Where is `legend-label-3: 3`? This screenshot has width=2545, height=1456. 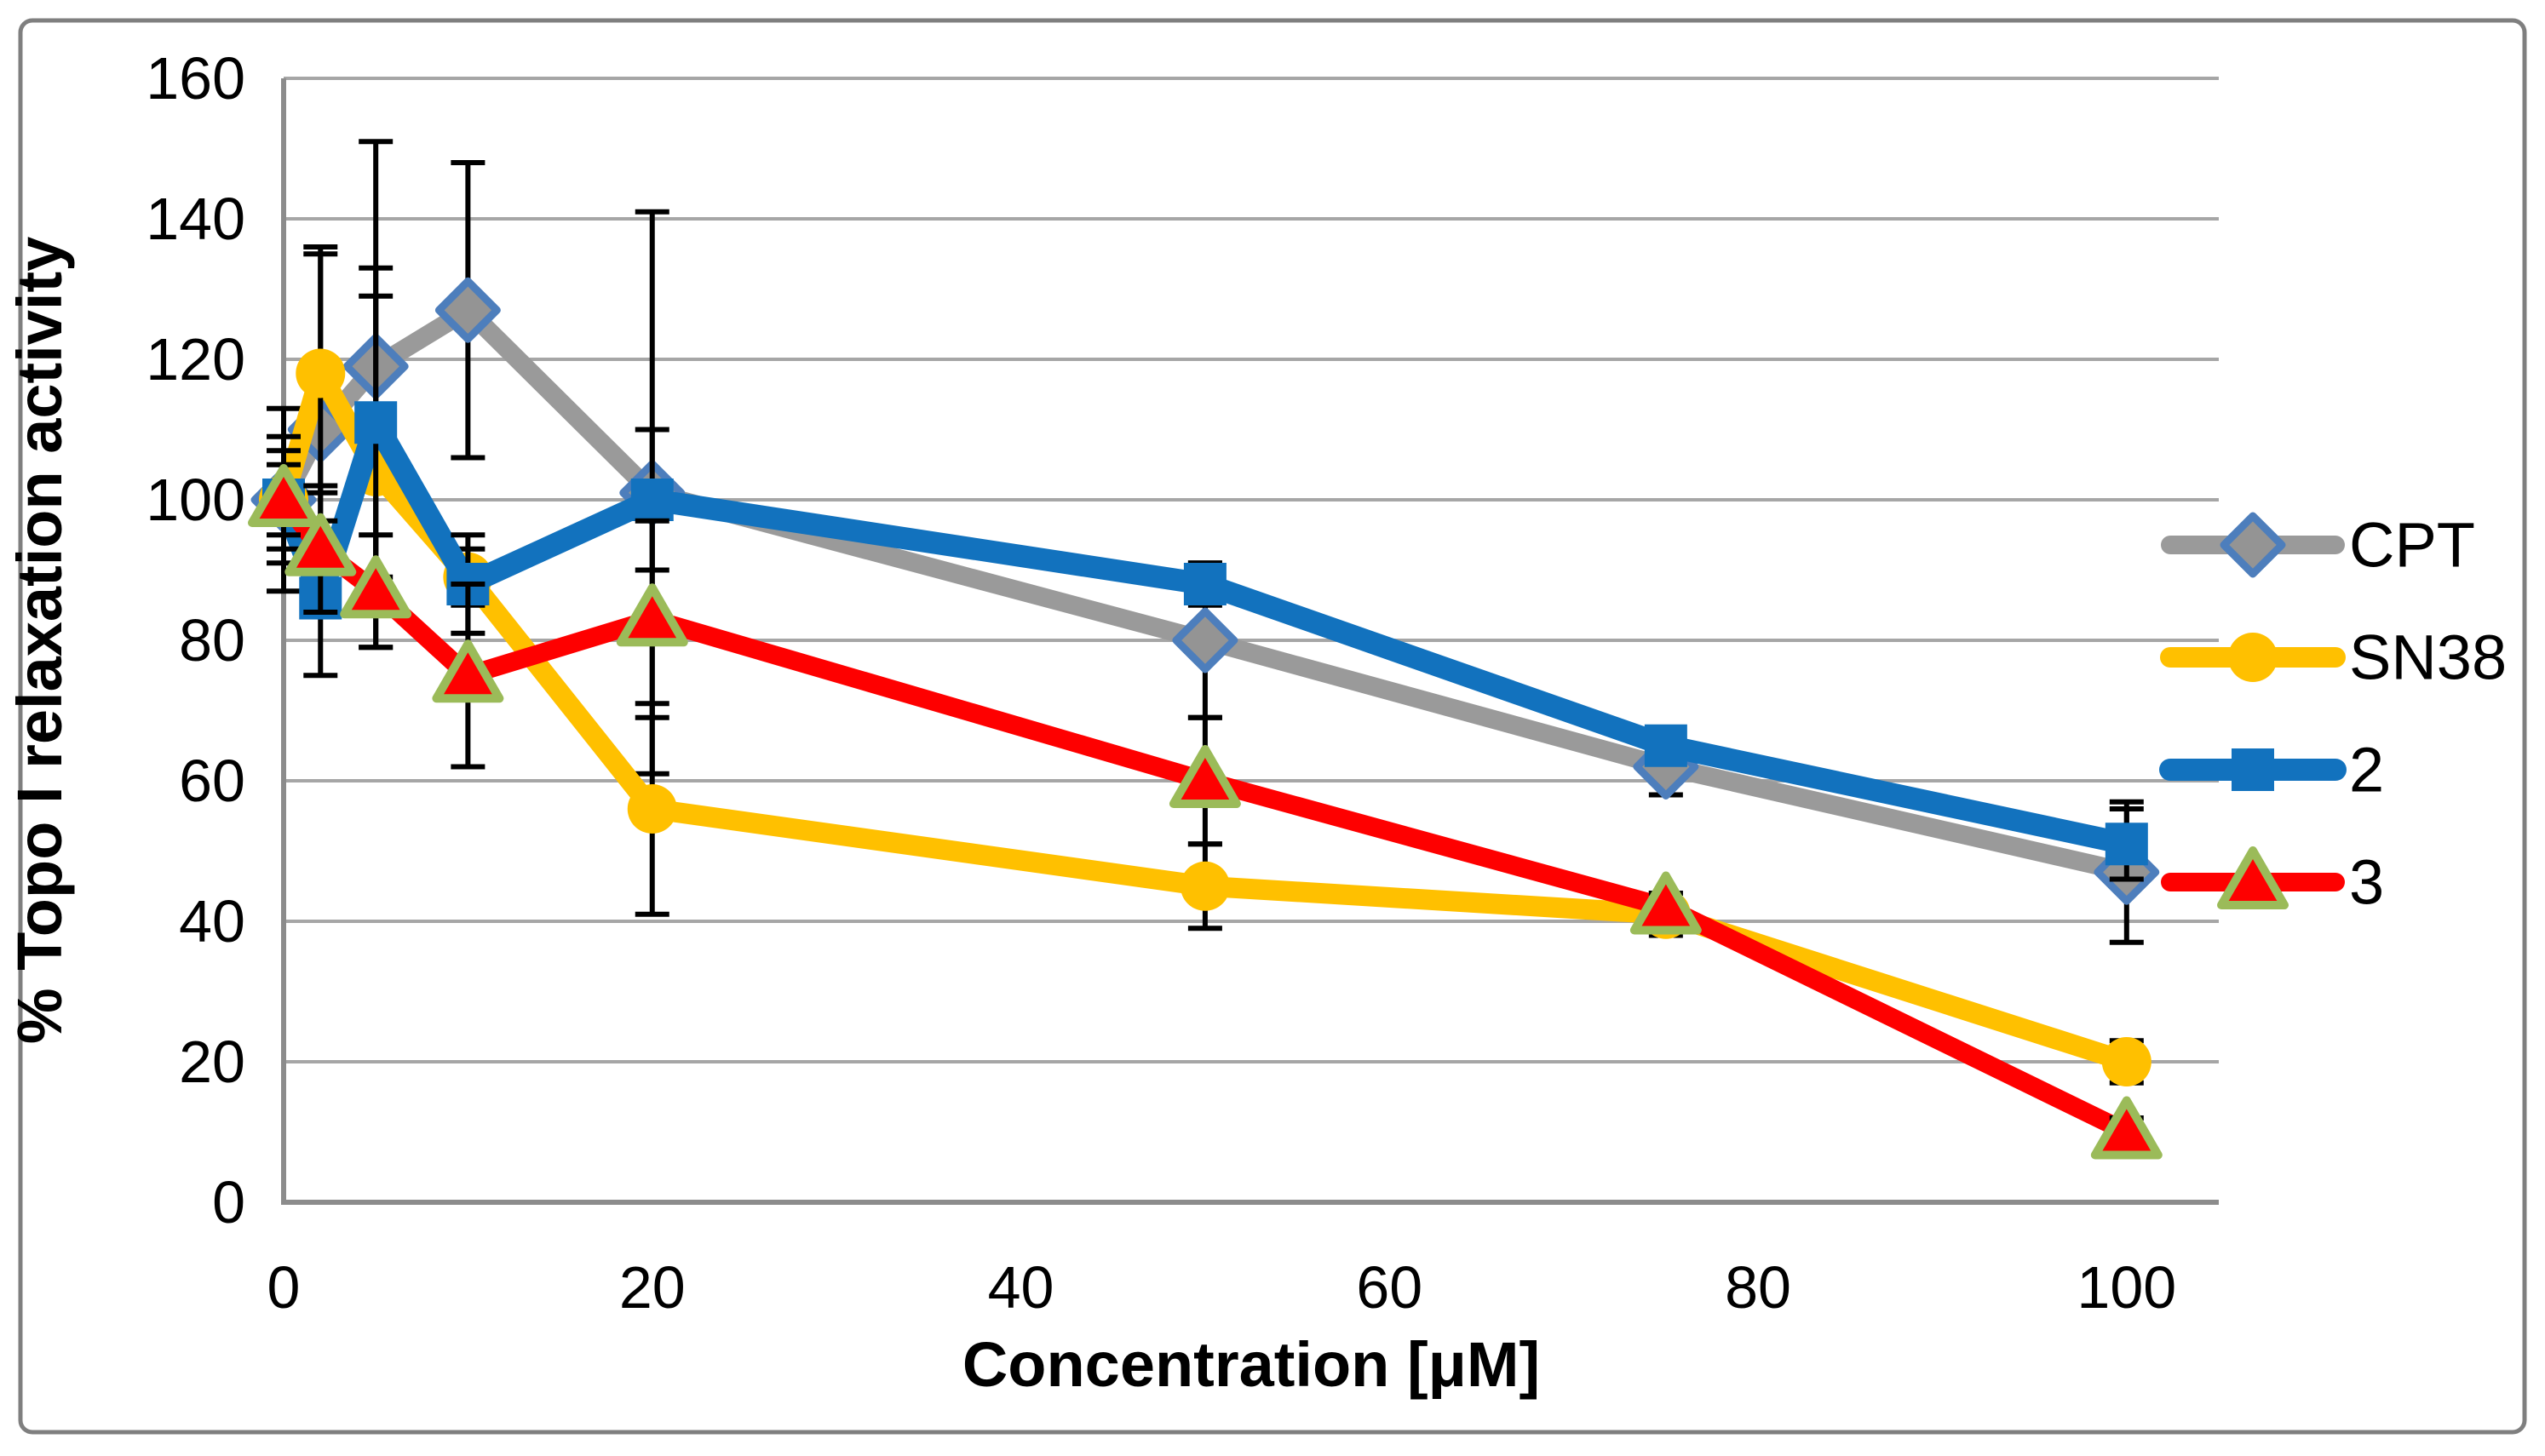
legend-label-3: 3 is located at coordinates (2366, 882).